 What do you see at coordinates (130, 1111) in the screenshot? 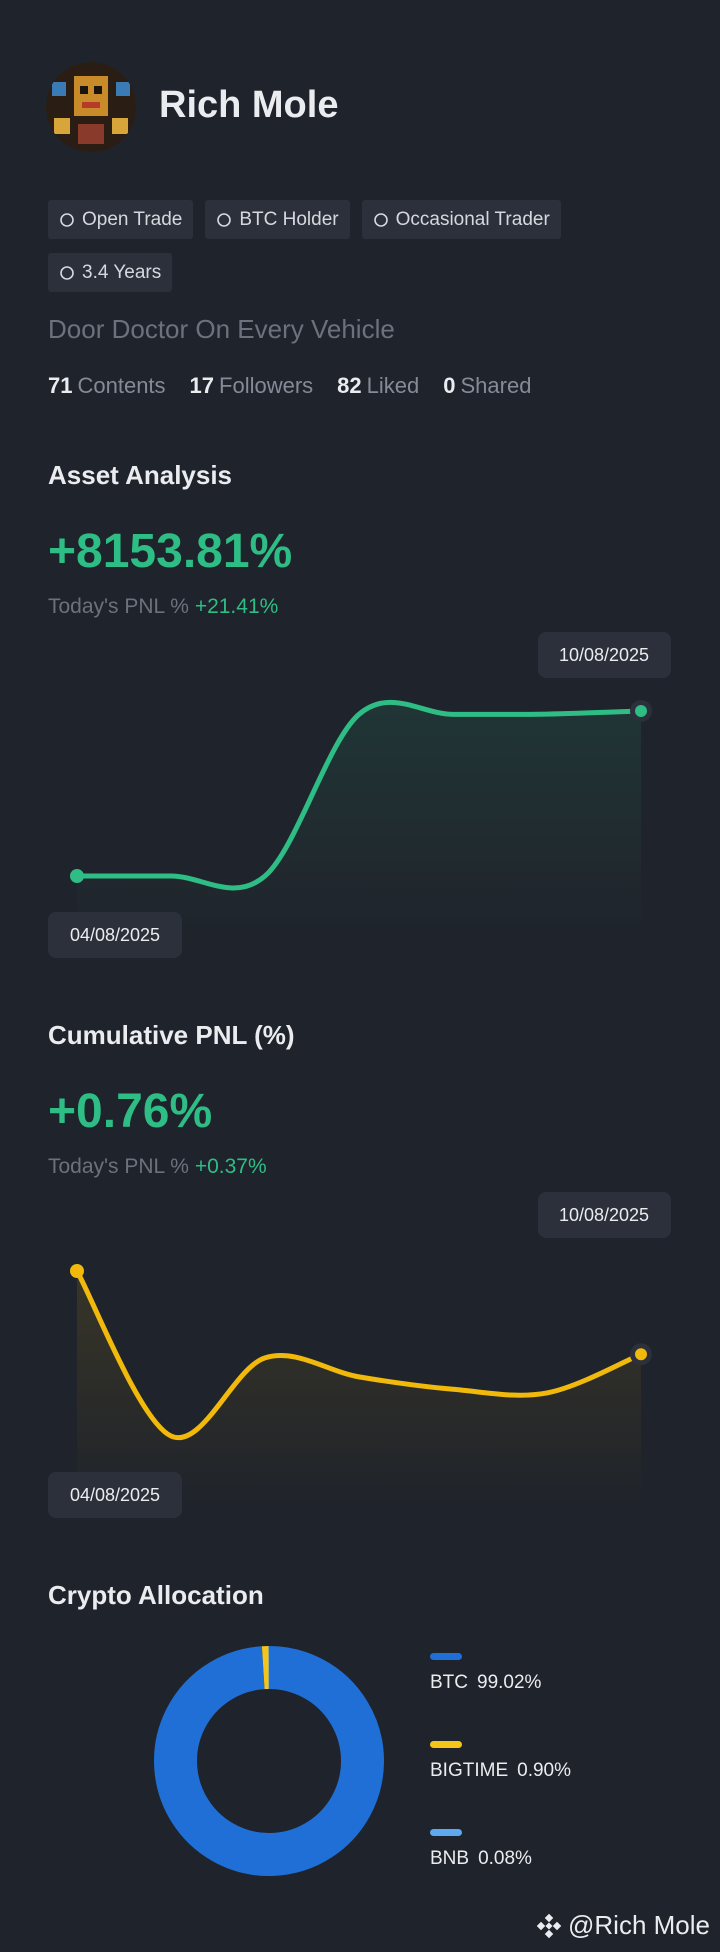
I see `headline-value: +0.76%` at bounding box center [130, 1111].